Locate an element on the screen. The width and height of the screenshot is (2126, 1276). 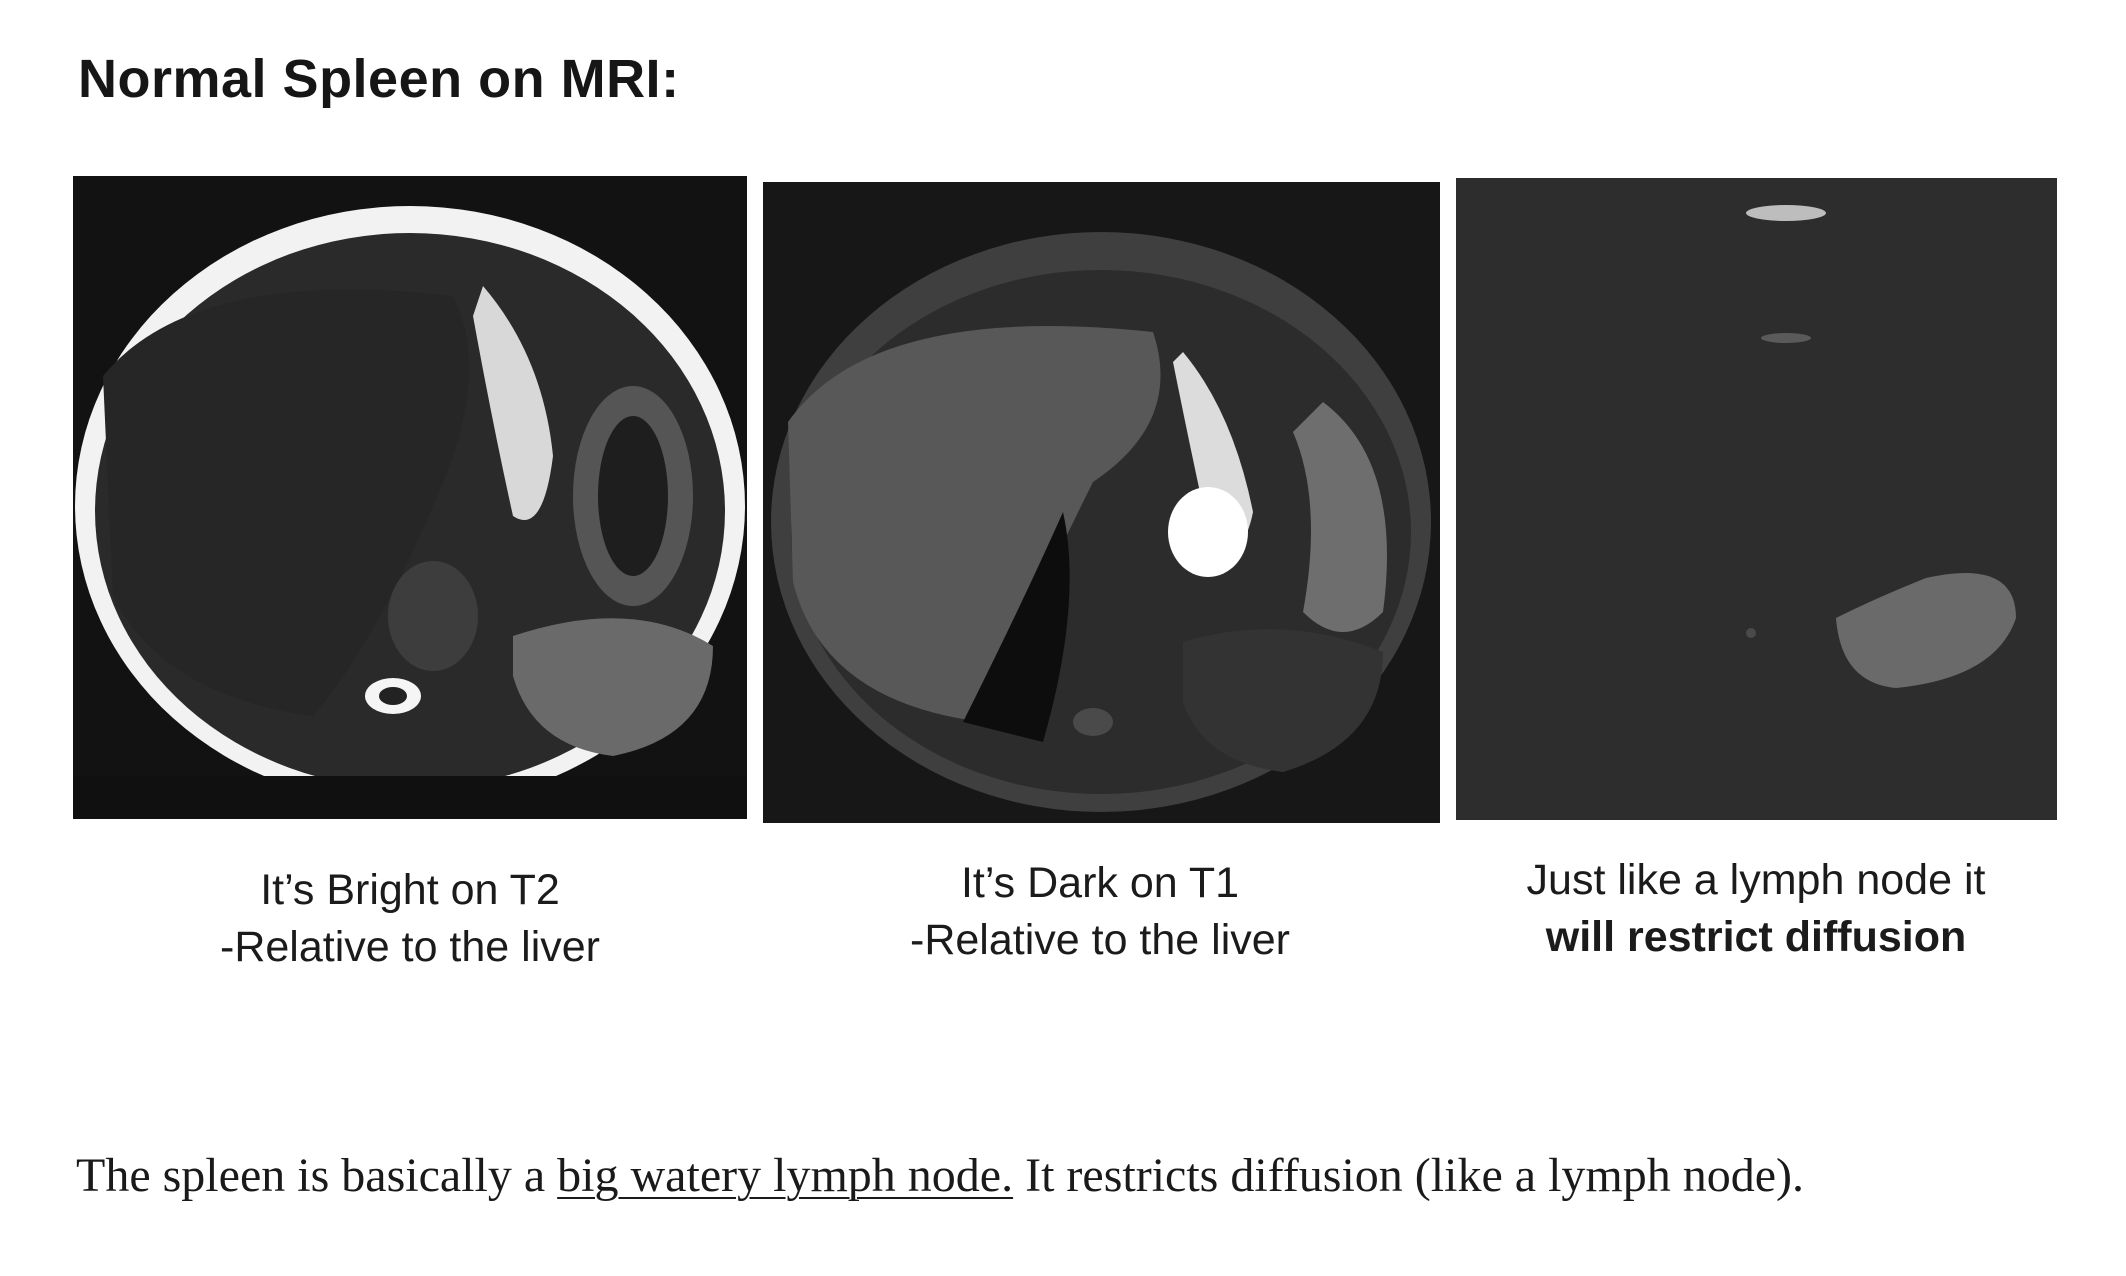
t2-caption: It’s Bright on T2 -Relative to the liver is located at coordinates (410, 919).